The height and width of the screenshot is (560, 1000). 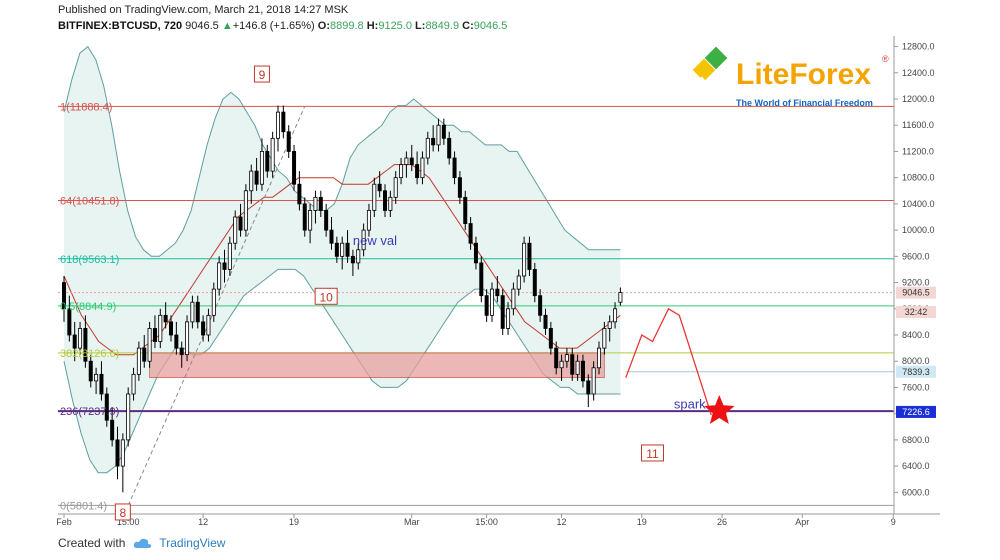 I want to click on price-label: 32:42, so click(x=916, y=312).